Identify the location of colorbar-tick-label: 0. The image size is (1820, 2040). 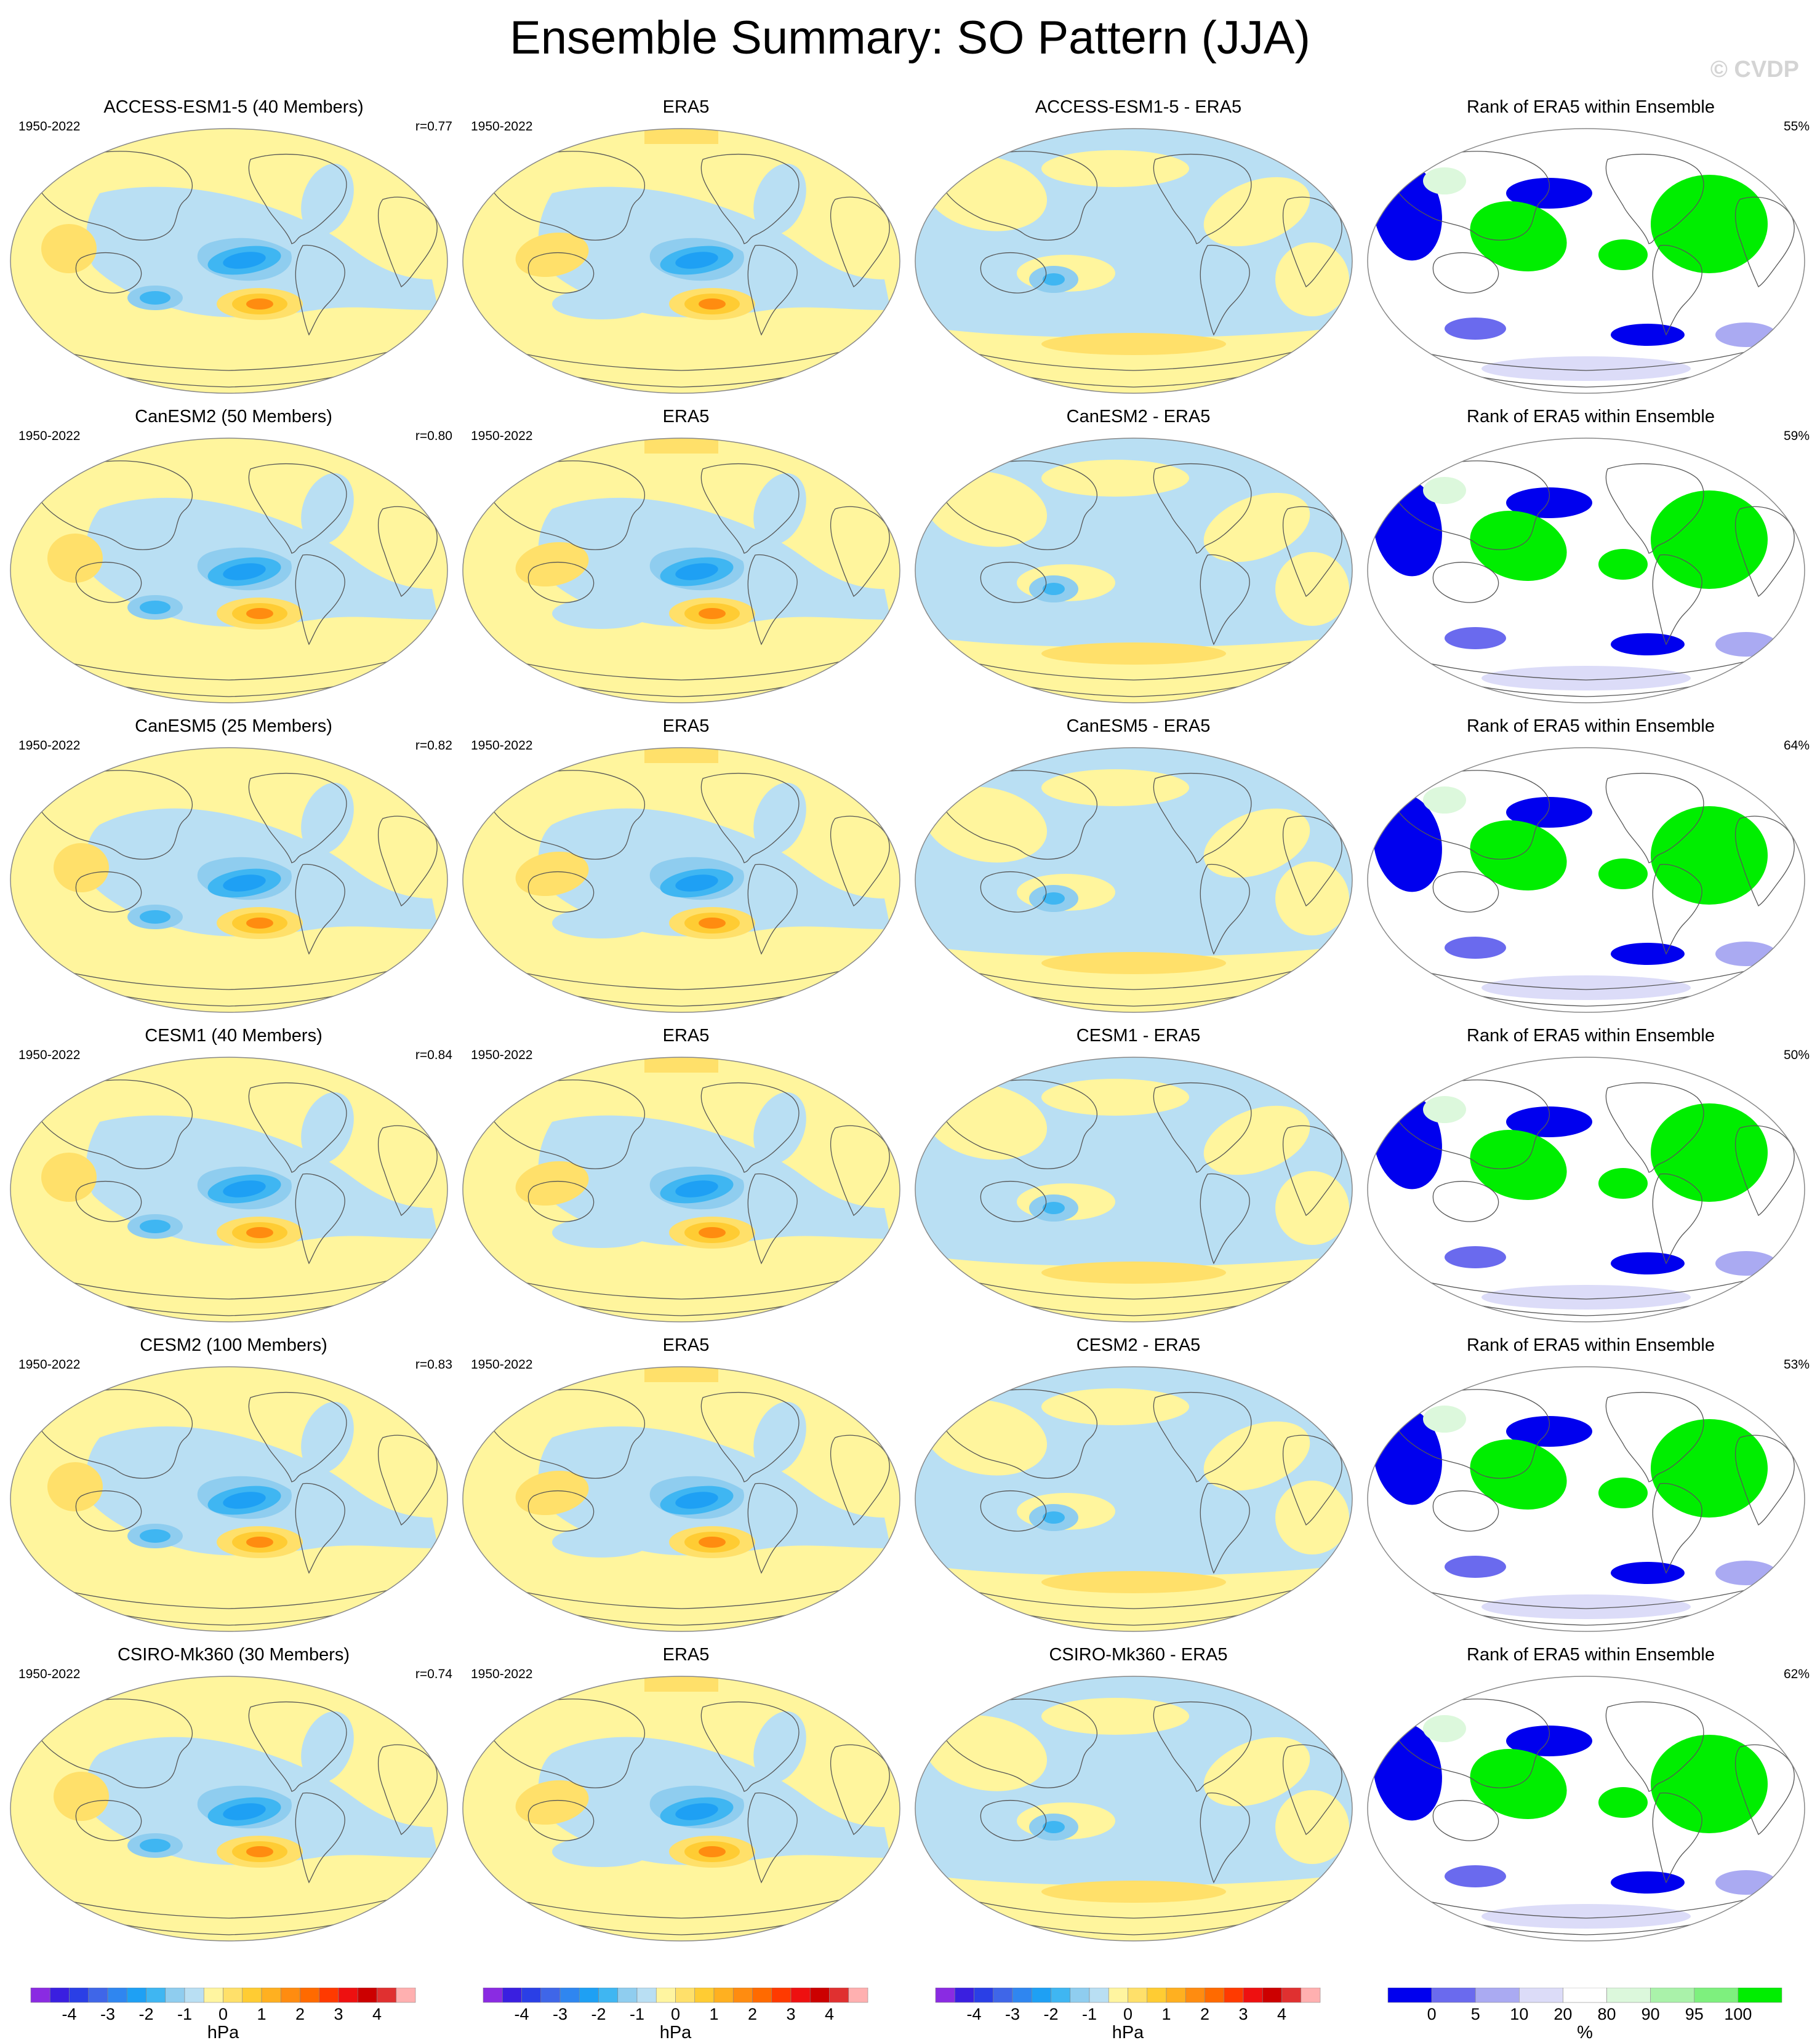
(675, 2014).